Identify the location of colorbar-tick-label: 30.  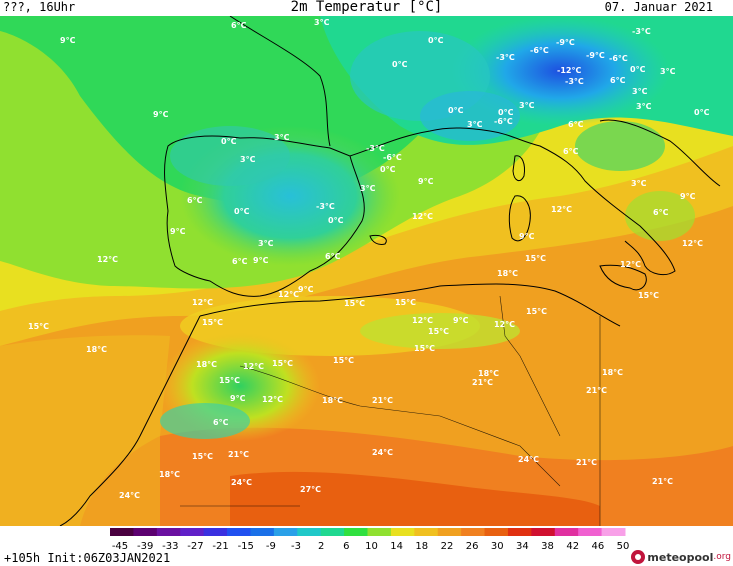
(497, 545).